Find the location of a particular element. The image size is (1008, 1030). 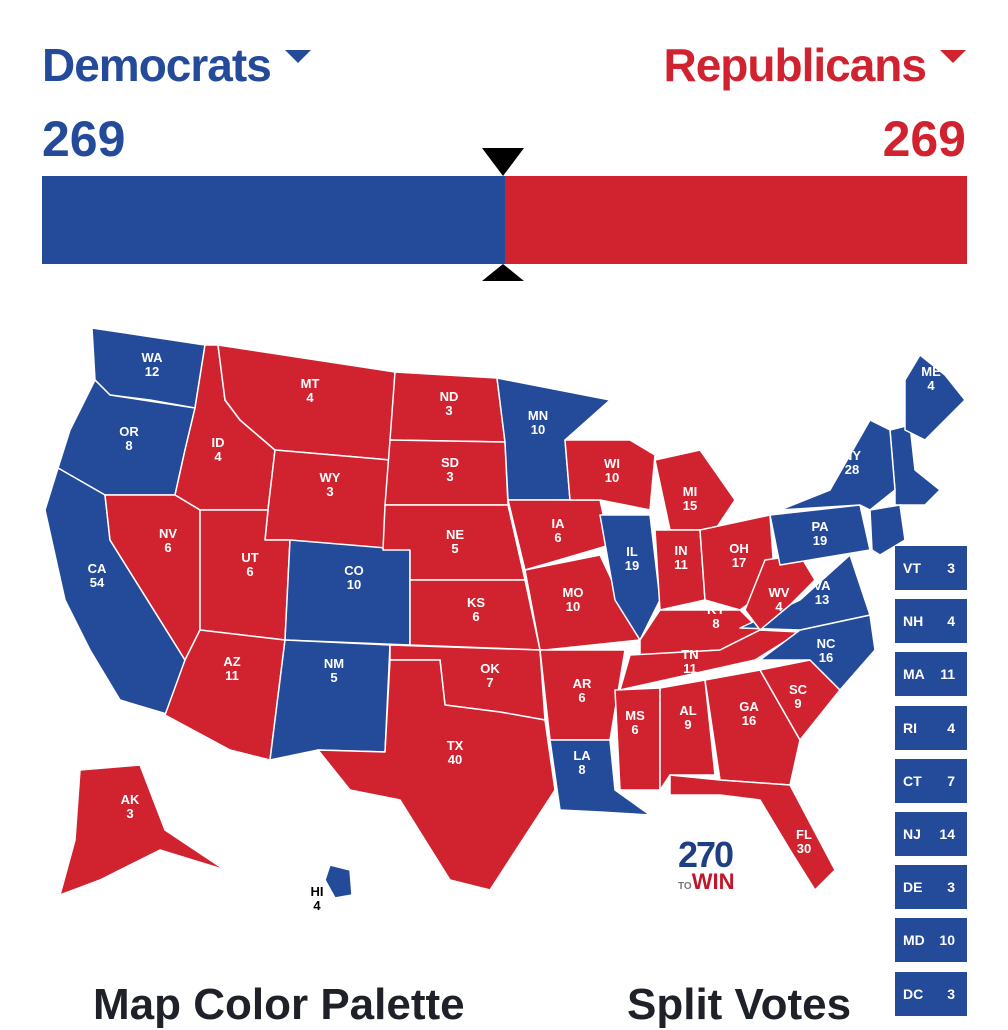

state-ny is located at coordinates (837, 465).